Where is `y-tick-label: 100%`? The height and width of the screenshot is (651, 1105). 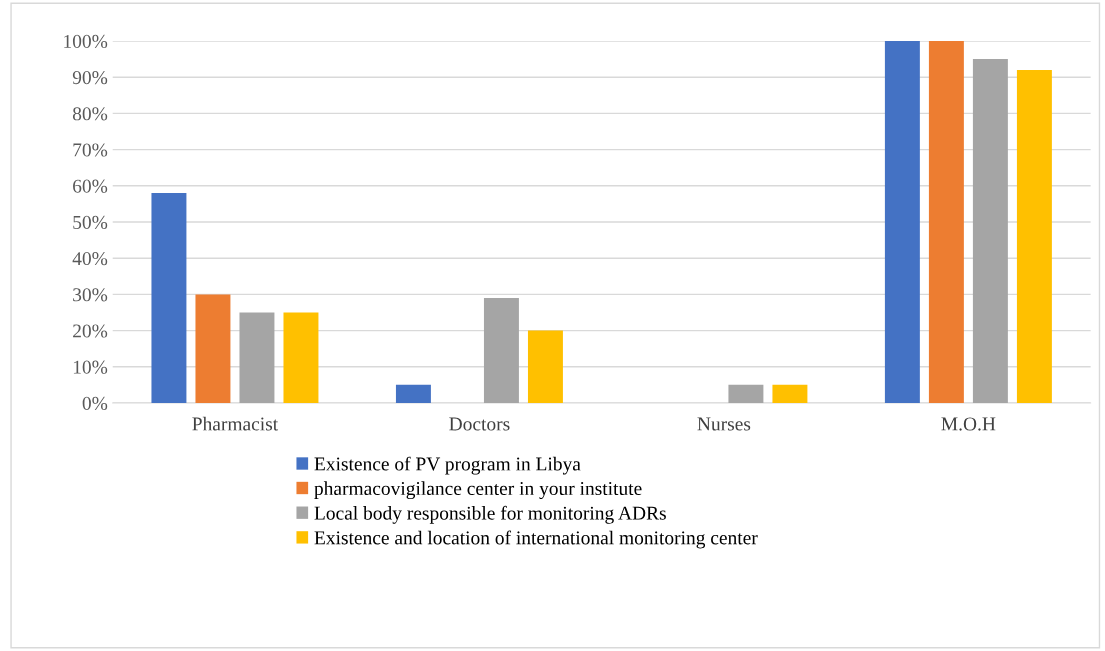
y-tick-label: 100% is located at coordinates (86, 41).